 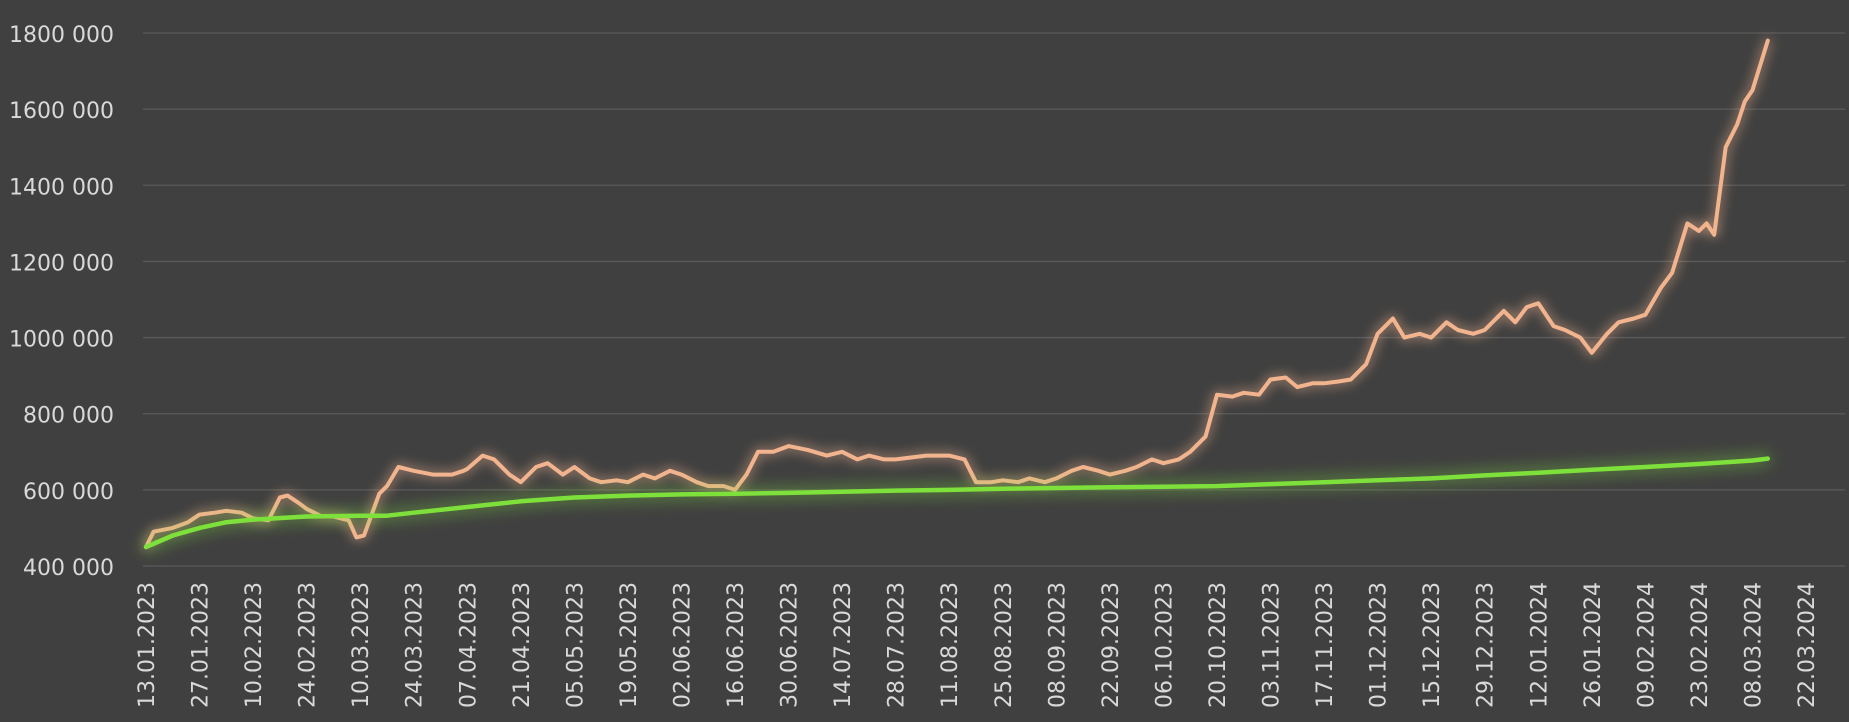 What do you see at coordinates (1272, 645) in the screenshot?
I see `x-tick-label: 03.11.2023` at bounding box center [1272, 645].